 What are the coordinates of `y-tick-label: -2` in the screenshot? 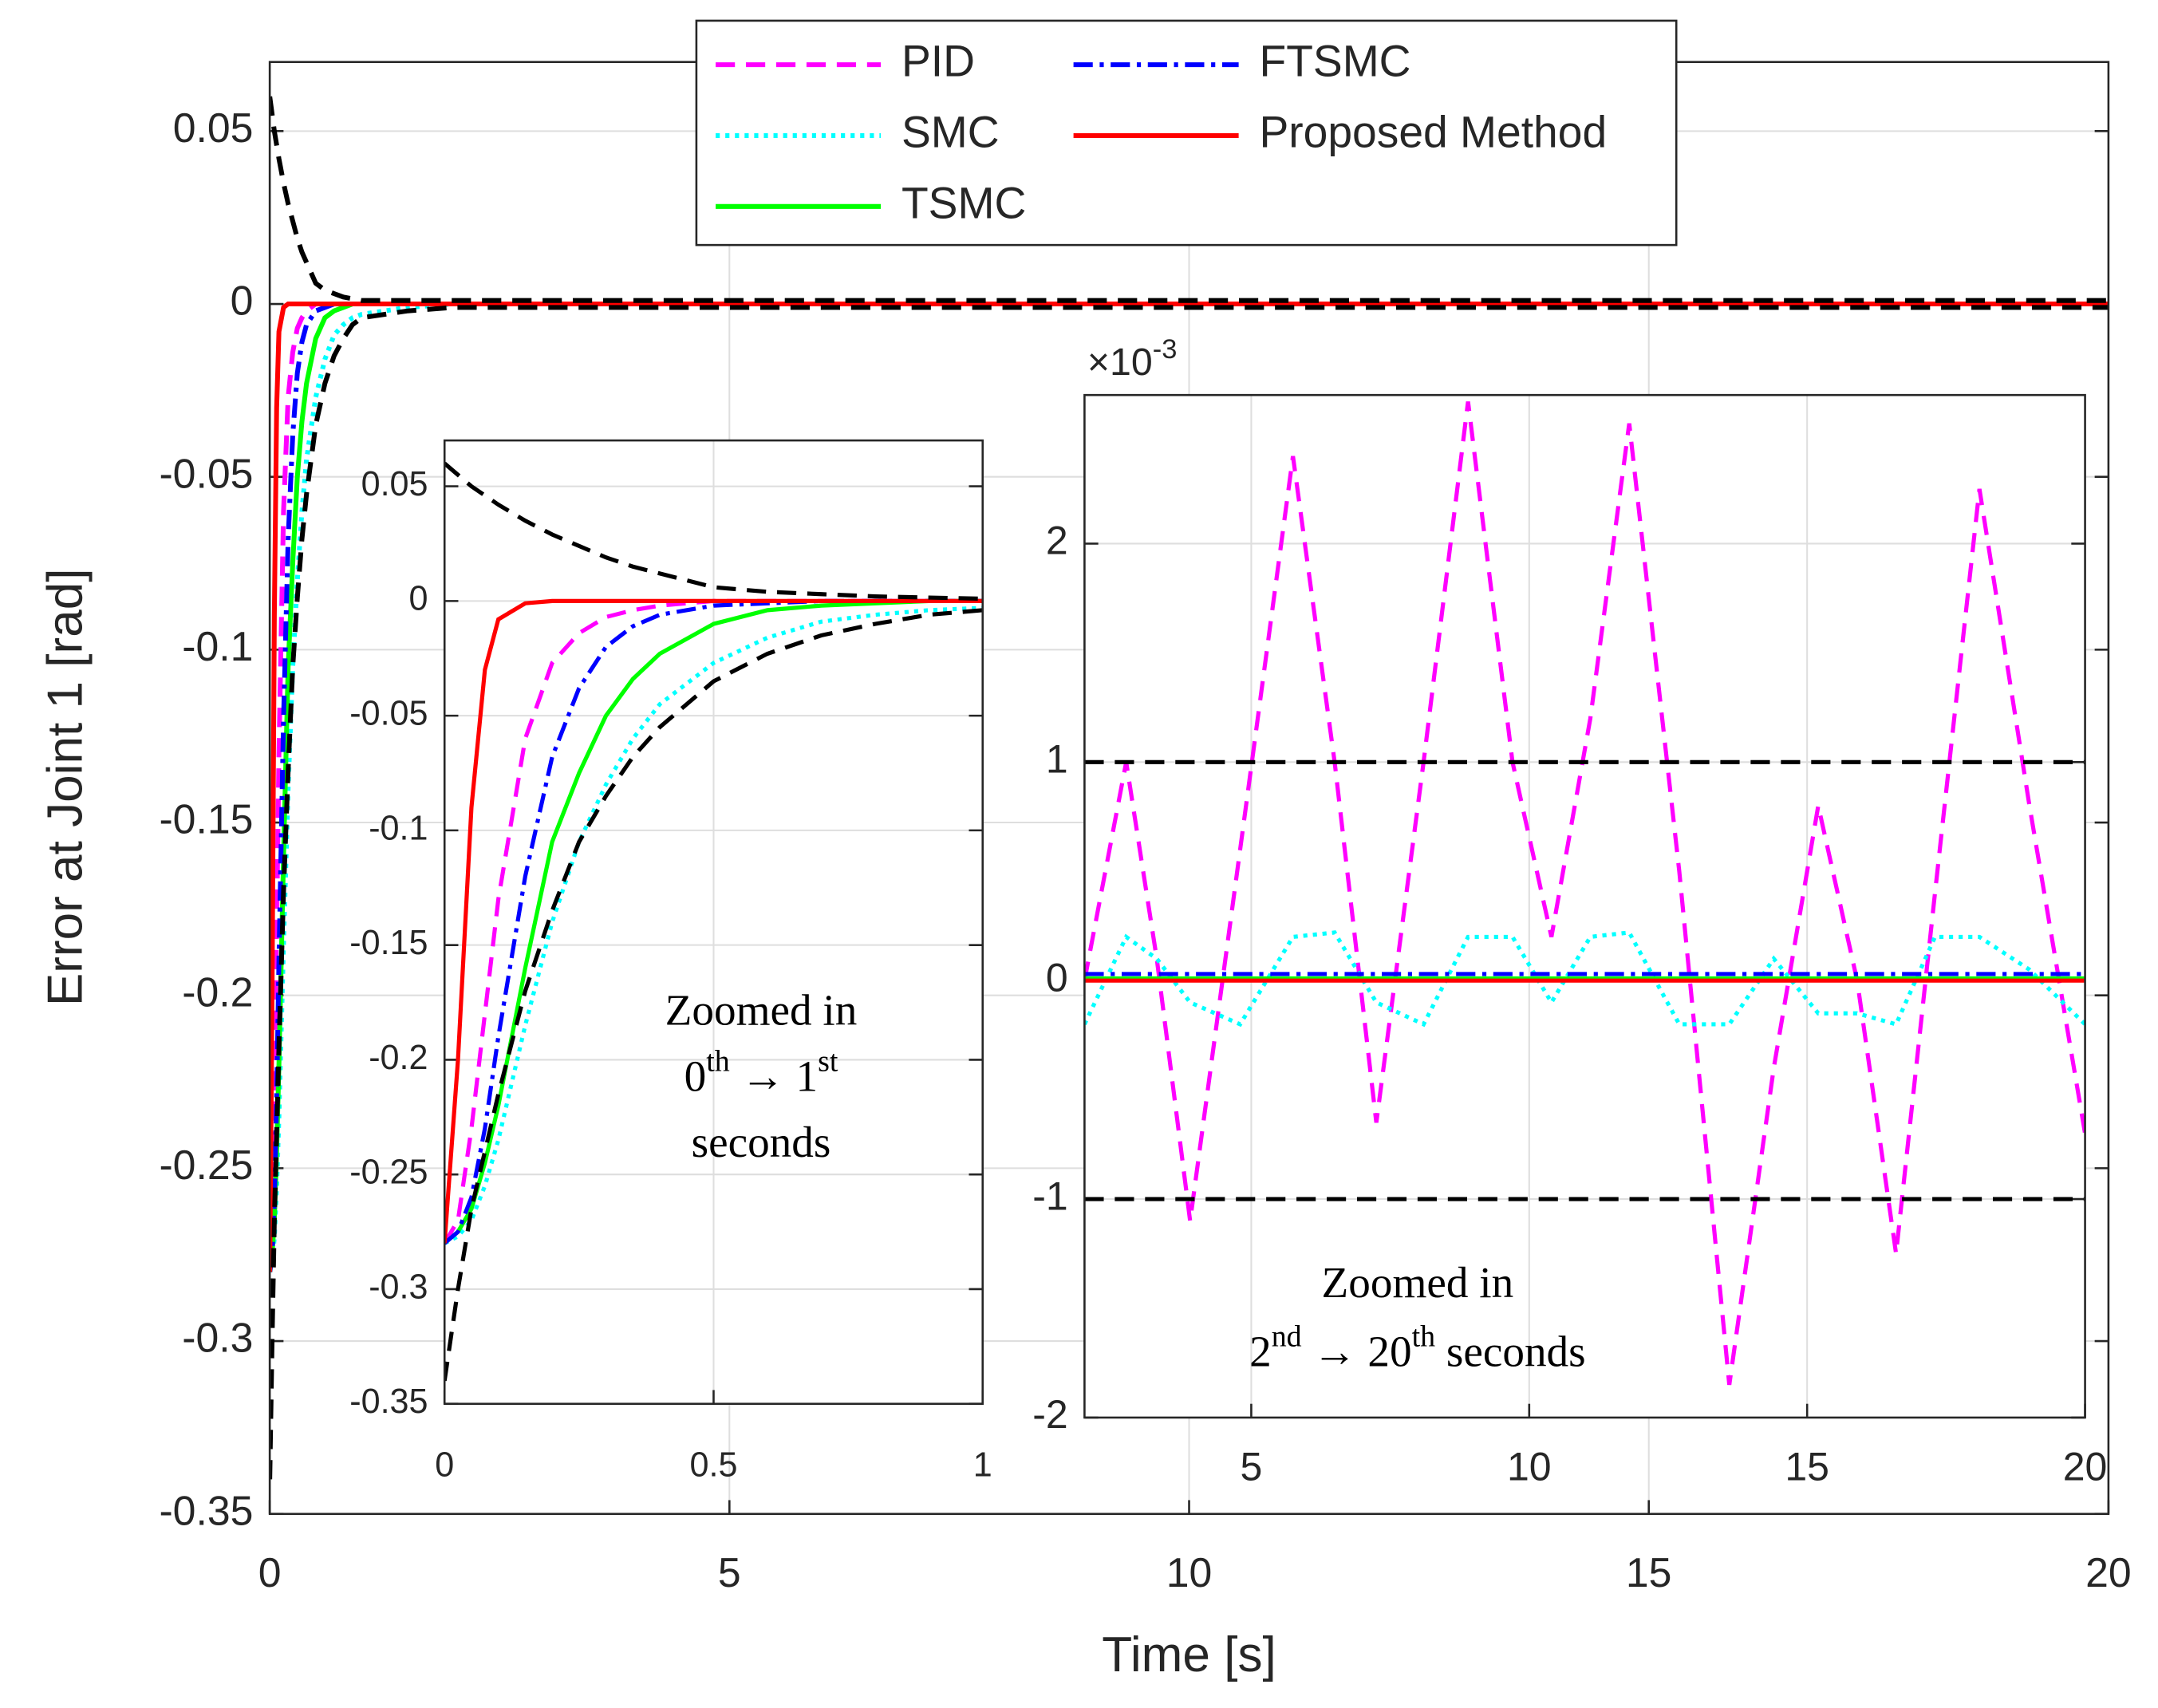 It's located at (1049, 1414).